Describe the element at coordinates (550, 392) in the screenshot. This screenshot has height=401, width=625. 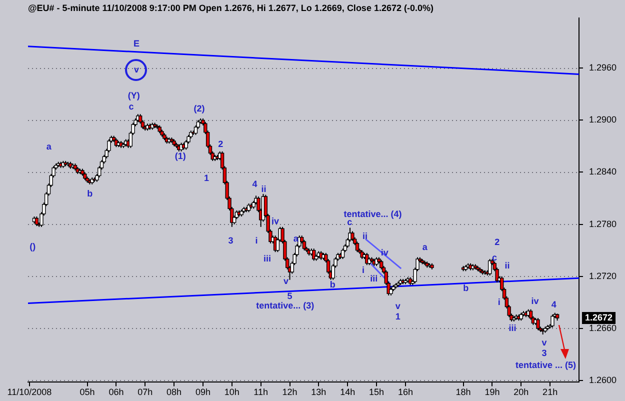
I see `x-tick-label: 21h` at that location.